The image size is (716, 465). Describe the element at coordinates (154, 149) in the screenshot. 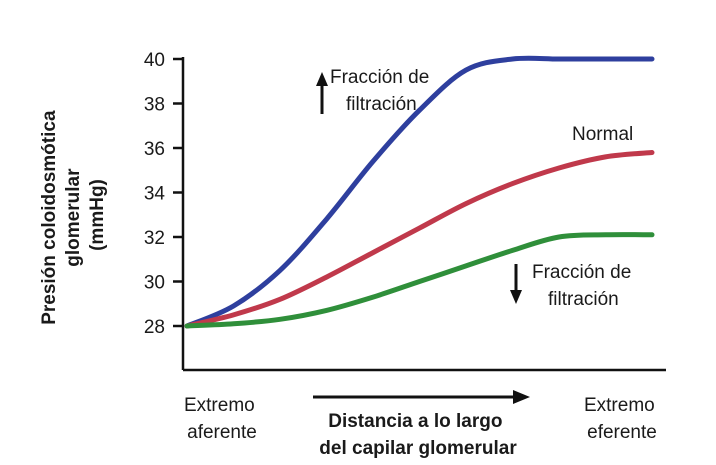

I see `y-tick-label: 36` at that location.